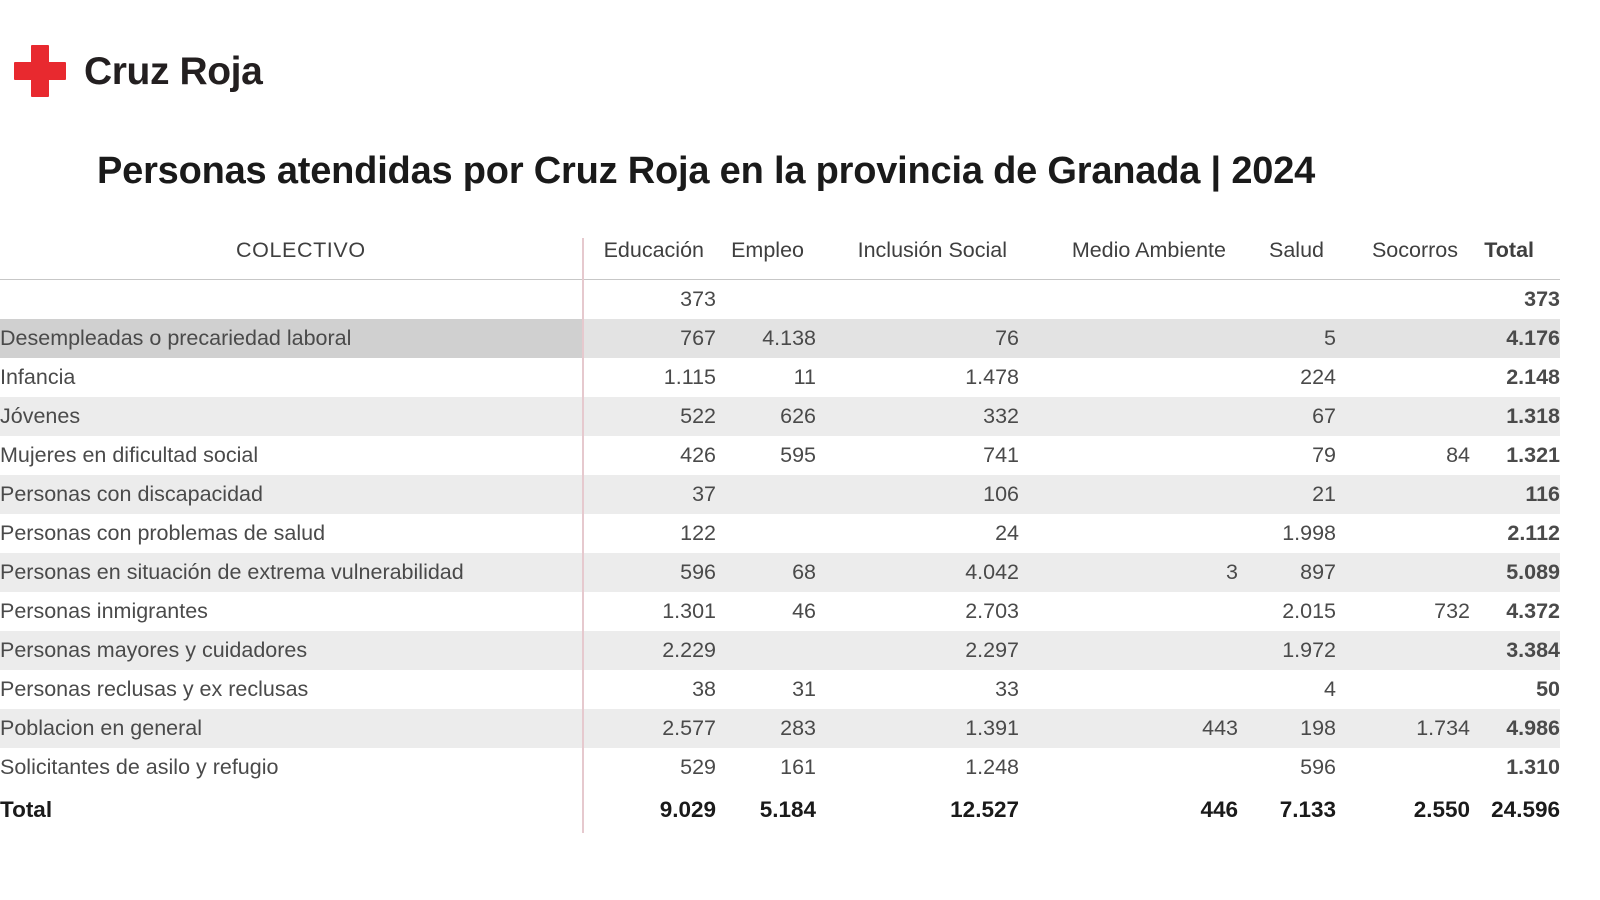 The height and width of the screenshot is (900, 1600). What do you see at coordinates (649, 533) in the screenshot?
I see `cell-educacion: 122` at bounding box center [649, 533].